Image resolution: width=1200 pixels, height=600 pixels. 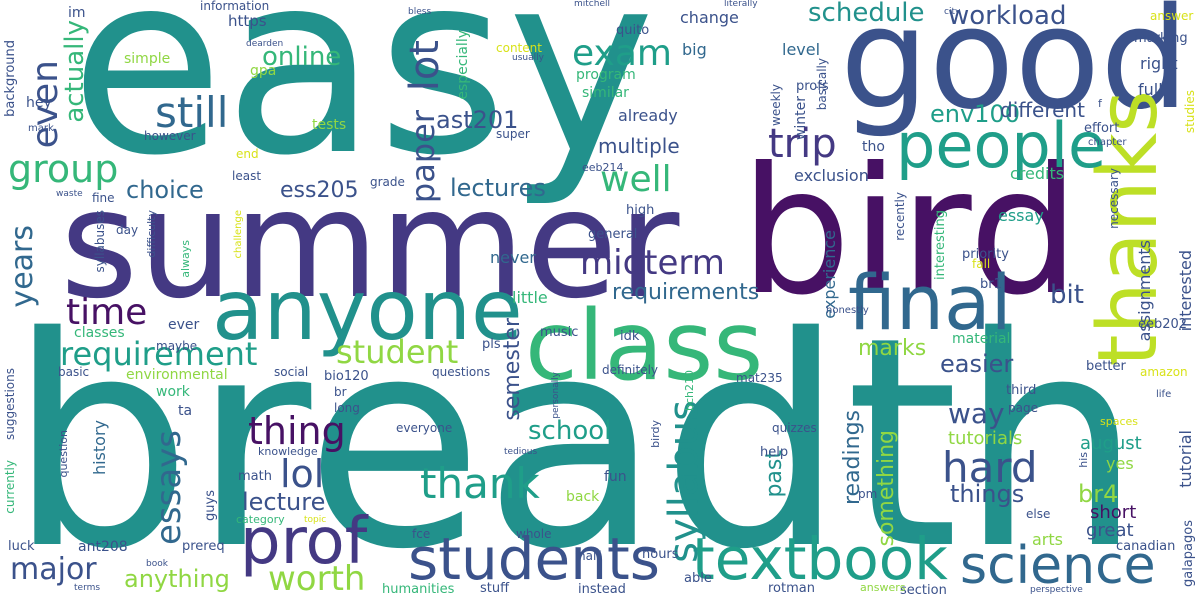 I want to click on word-amazon: amazon, so click(x=1164, y=372).